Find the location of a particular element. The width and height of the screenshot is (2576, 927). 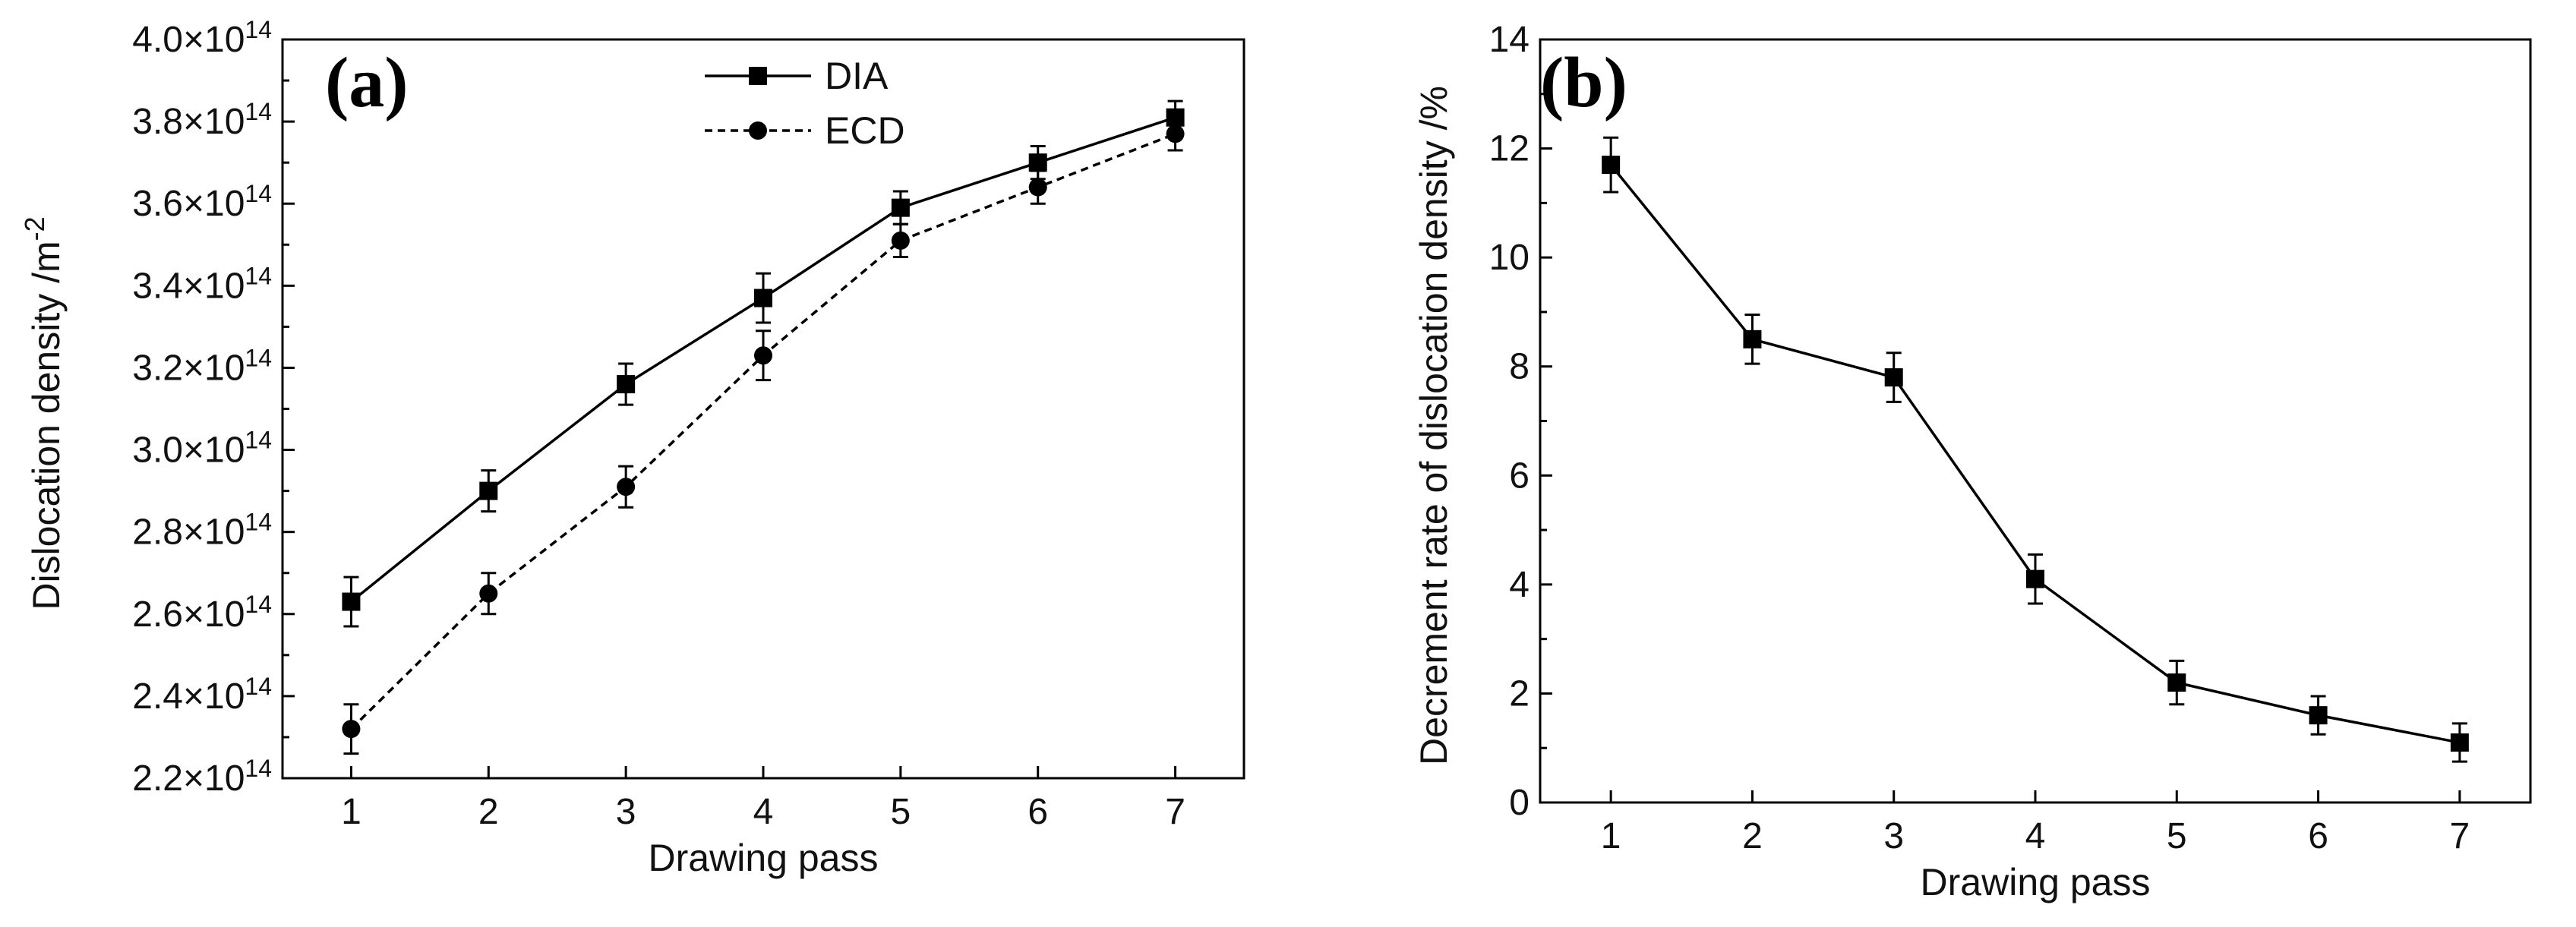

y-tick-label: 0 is located at coordinates (1519, 803).